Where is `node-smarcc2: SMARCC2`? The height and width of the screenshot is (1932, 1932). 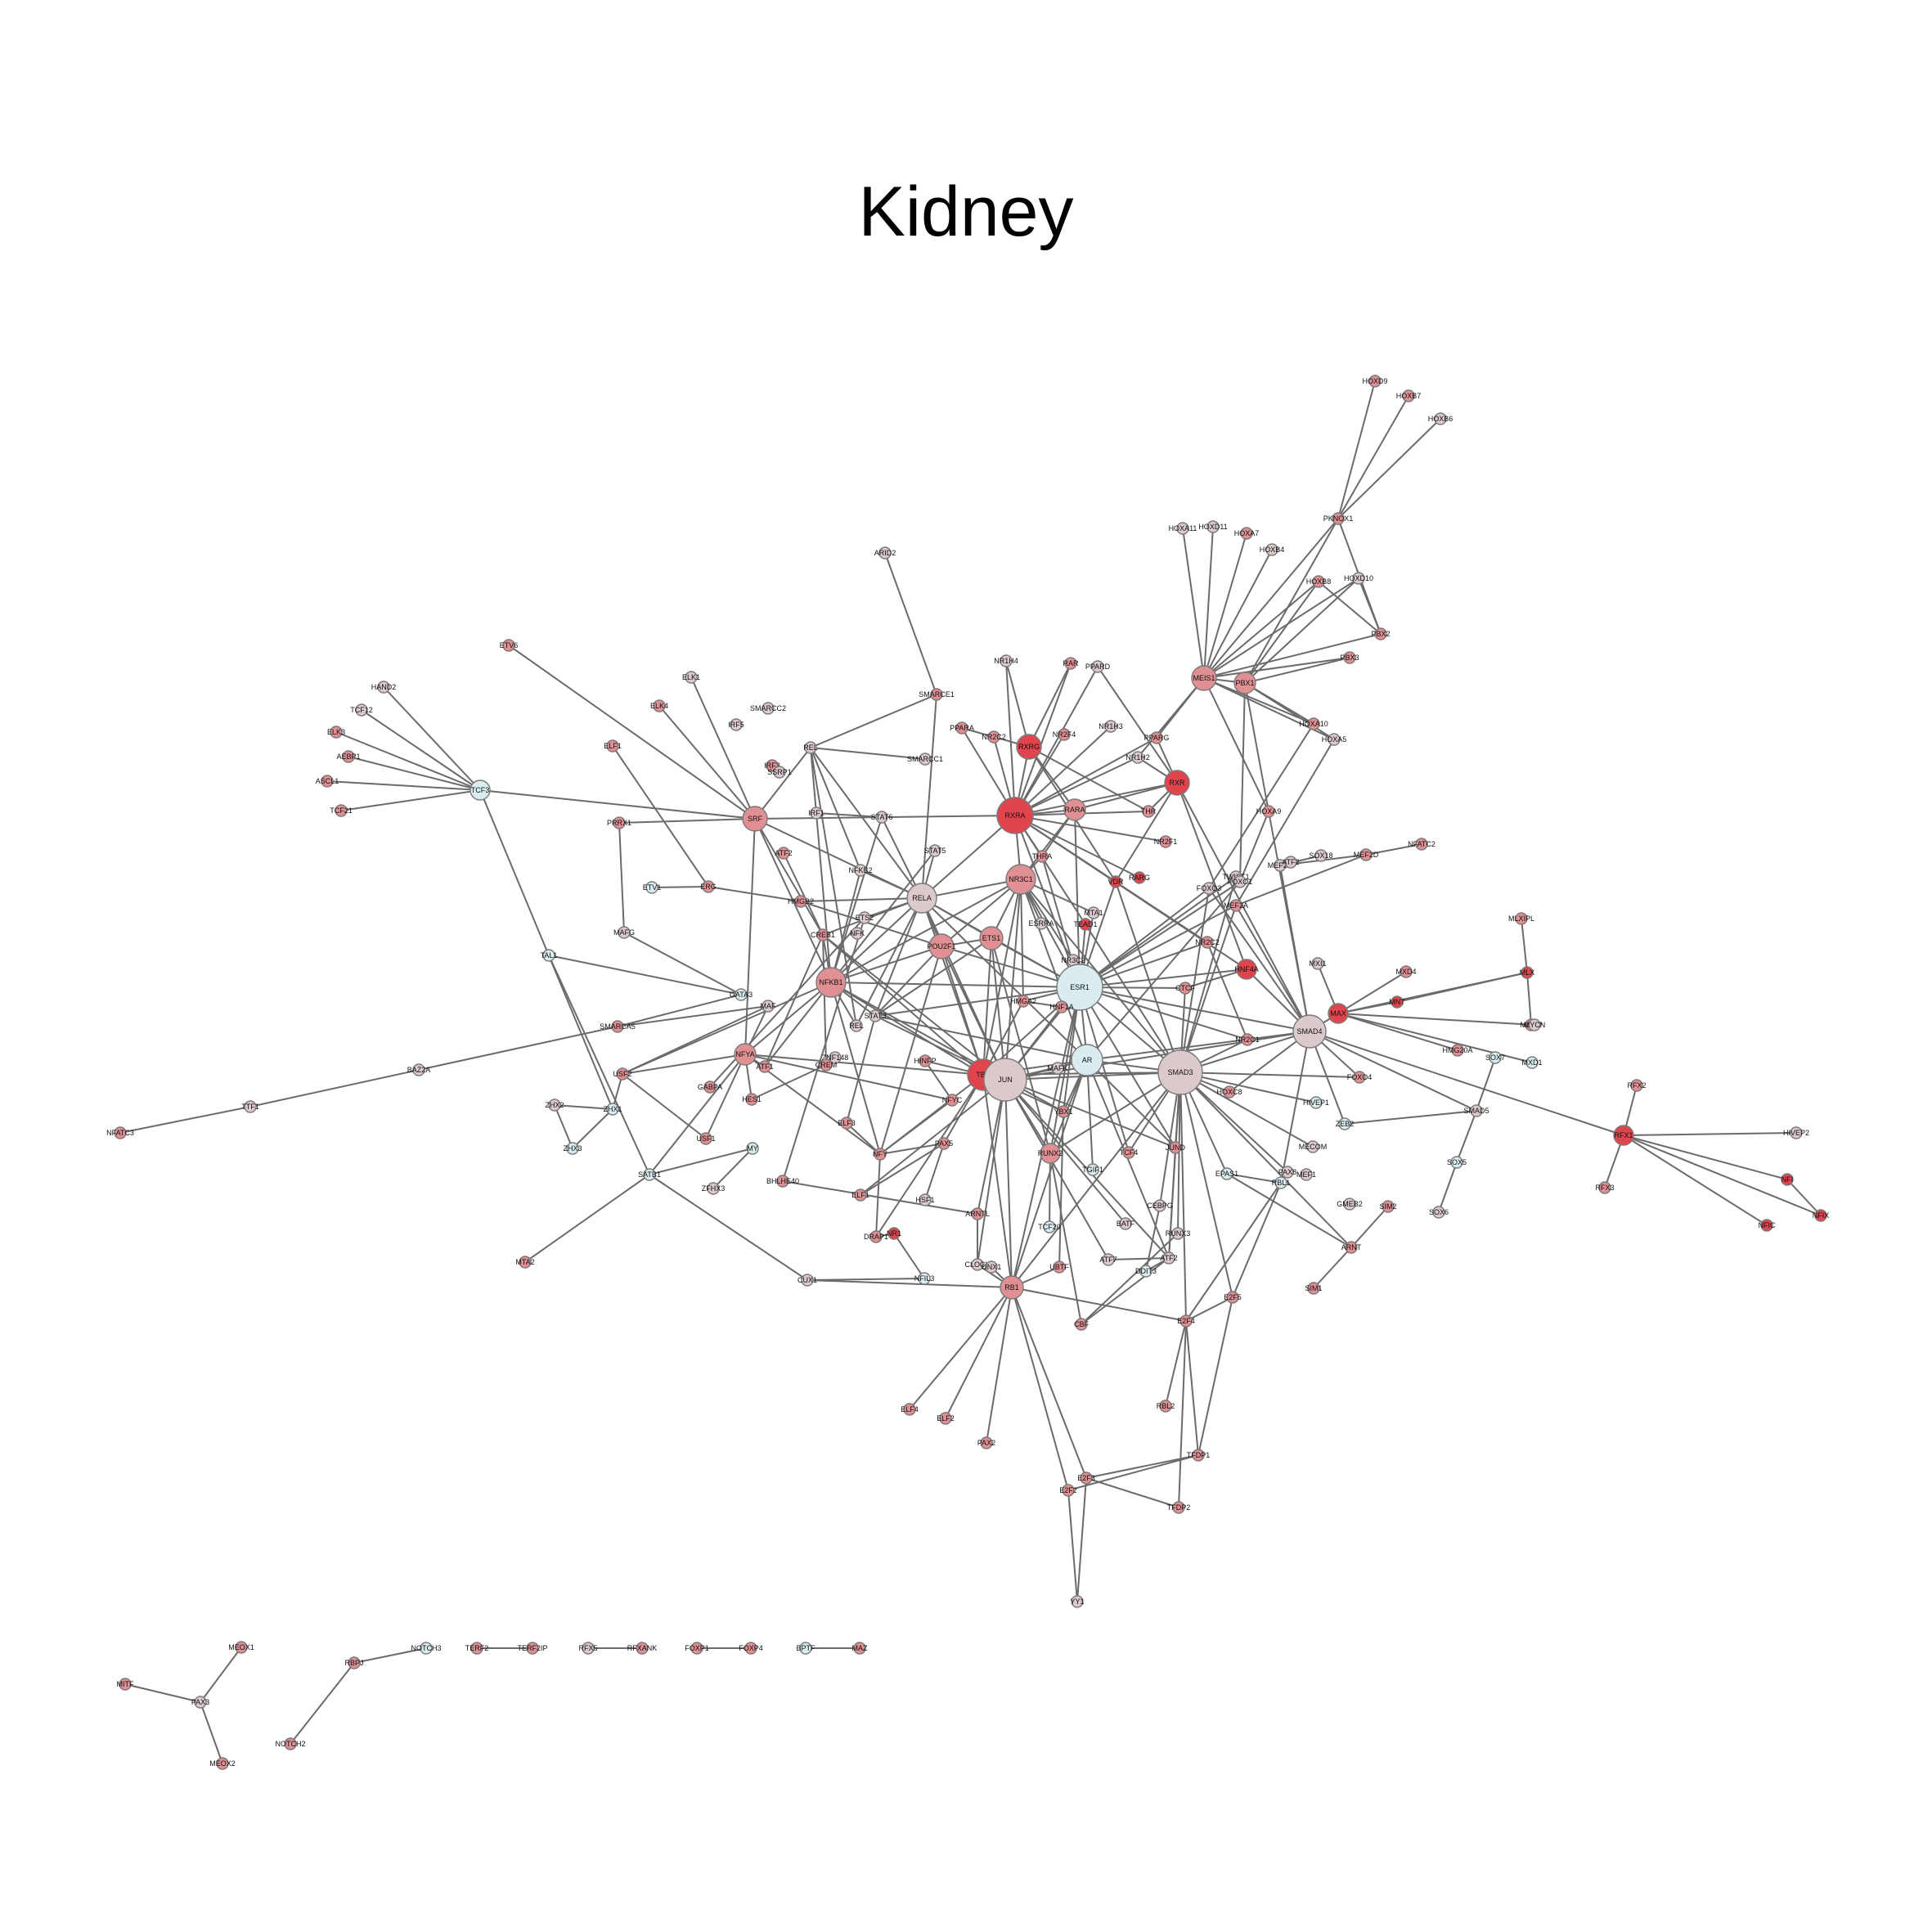 node-smarcc2: SMARCC2 is located at coordinates (768, 708).